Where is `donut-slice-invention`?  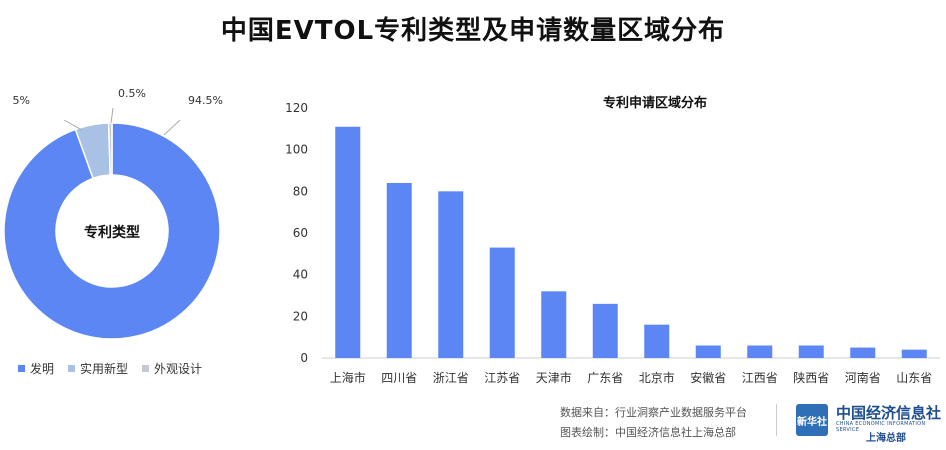
donut-slice-invention is located at coordinates (112, 231).